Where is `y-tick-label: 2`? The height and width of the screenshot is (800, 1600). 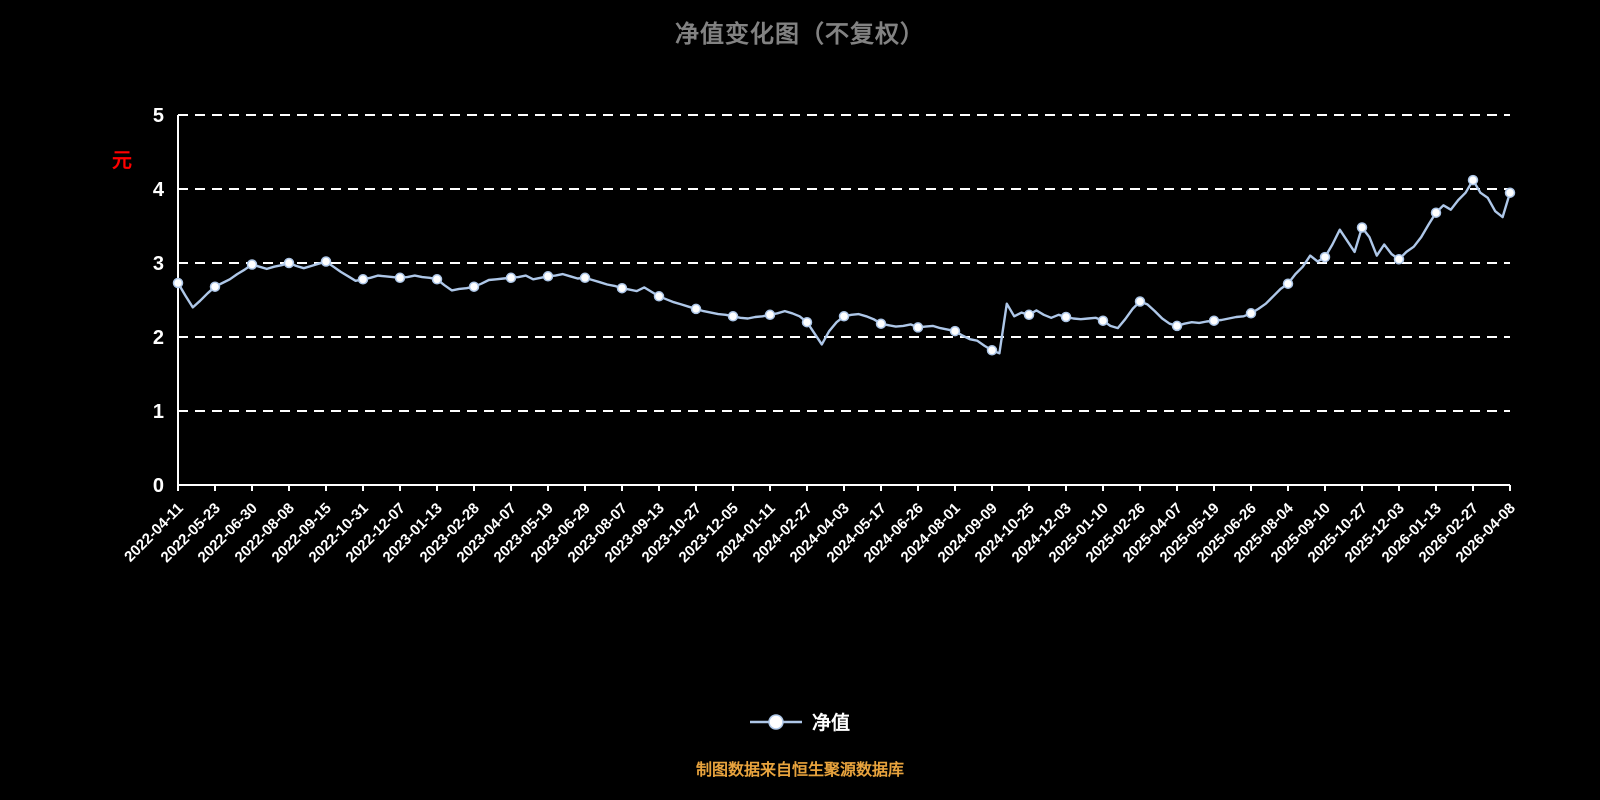 y-tick-label: 2 is located at coordinates (158, 338).